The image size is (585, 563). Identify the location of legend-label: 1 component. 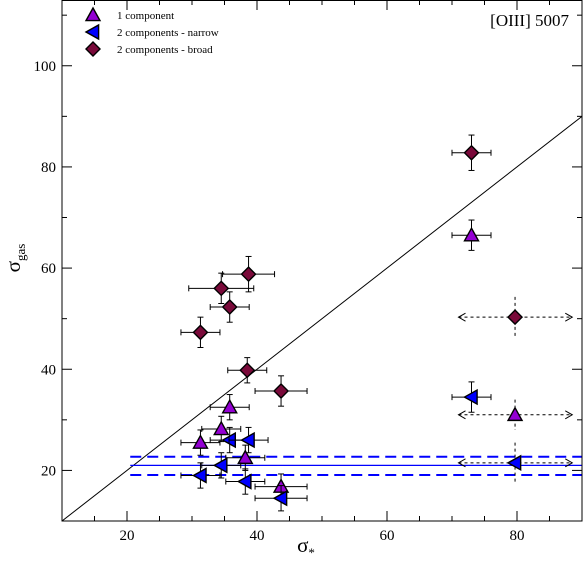
(145, 16).